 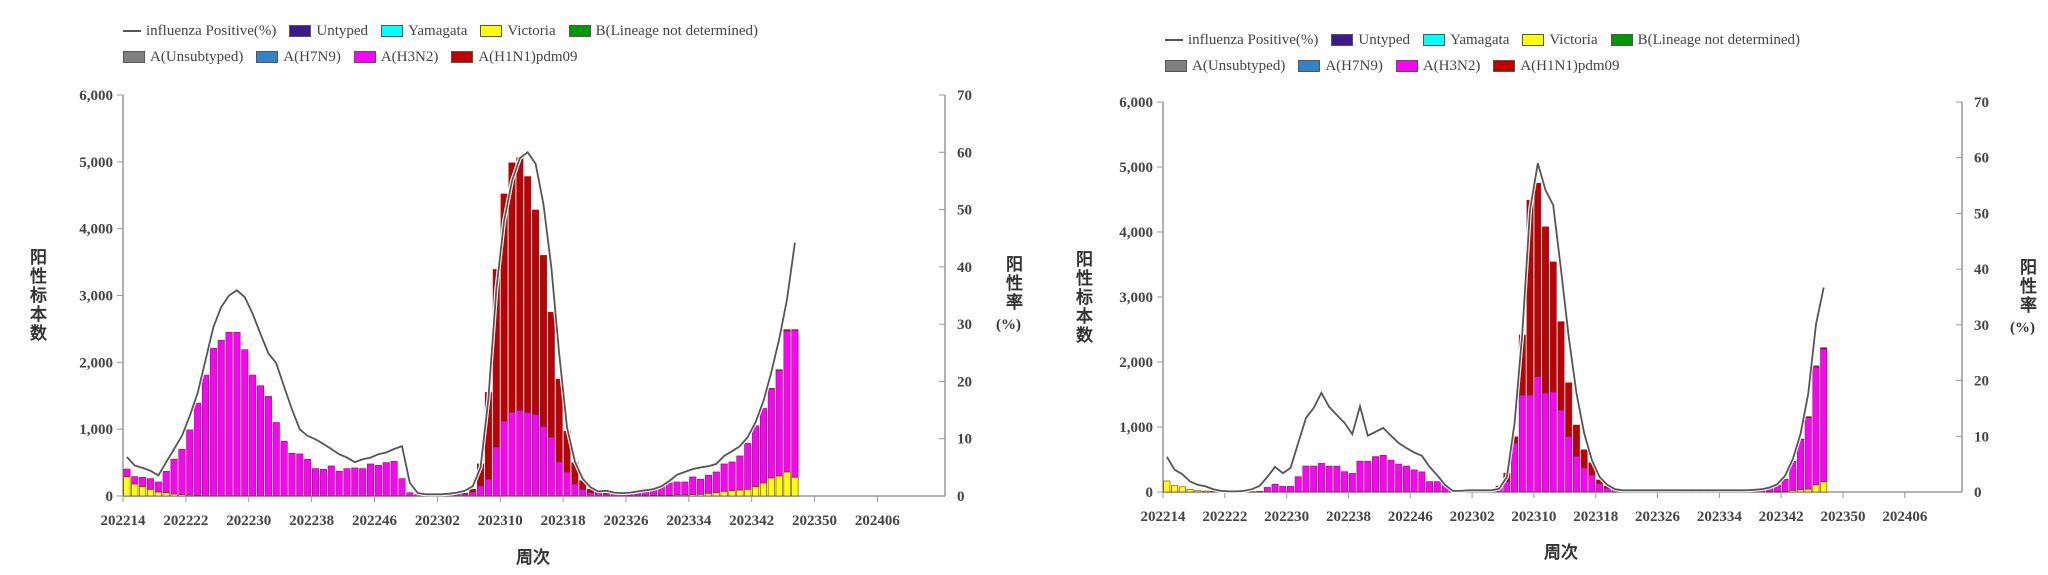 What do you see at coordinates (1164, 517) in the screenshot?
I see `x-tick-label: 202214` at bounding box center [1164, 517].